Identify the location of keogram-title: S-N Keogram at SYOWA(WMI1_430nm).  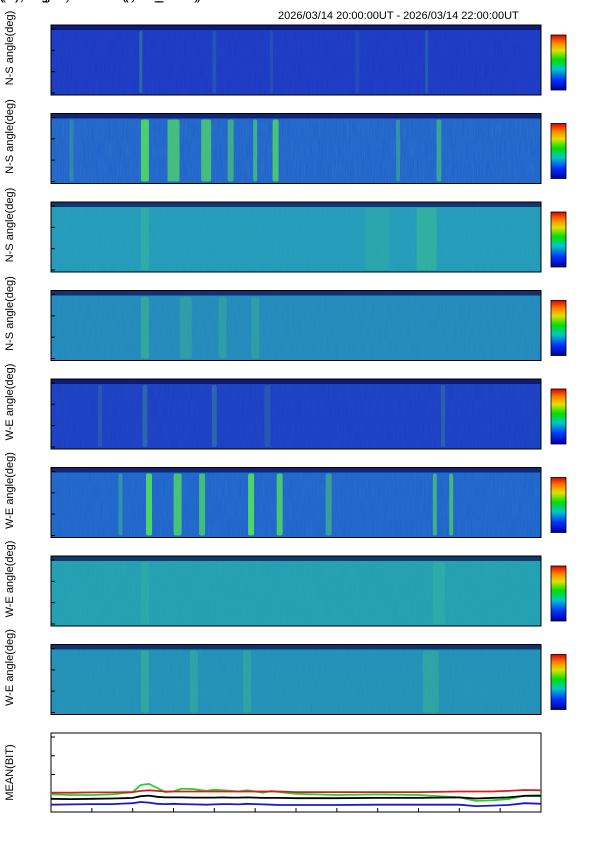
(99, 1).